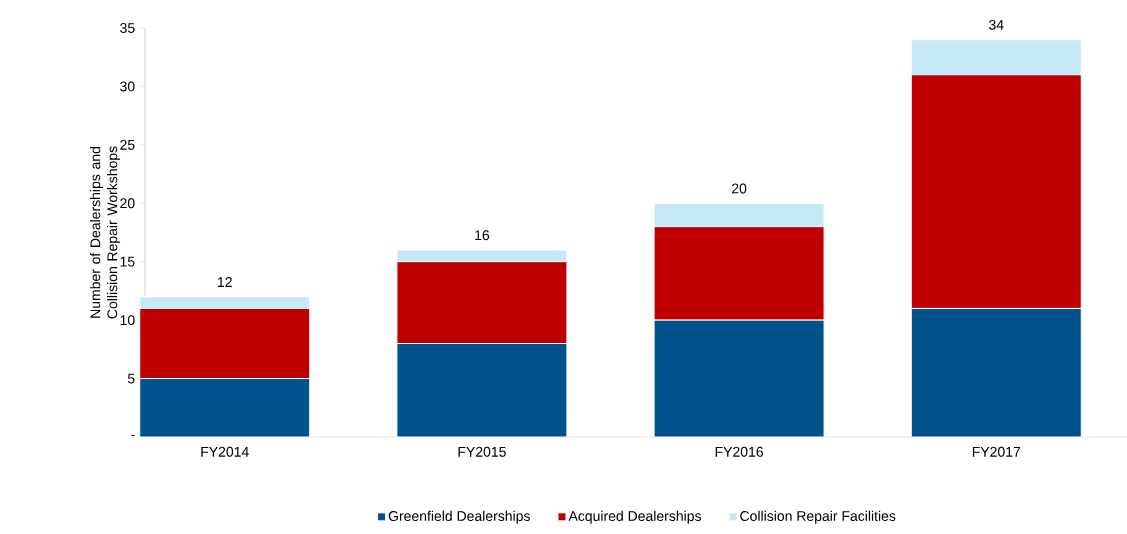 The width and height of the screenshot is (1127, 534). What do you see at coordinates (459, 517) in the screenshot?
I see `legend-label: Greenfield Dealerships` at bounding box center [459, 517].